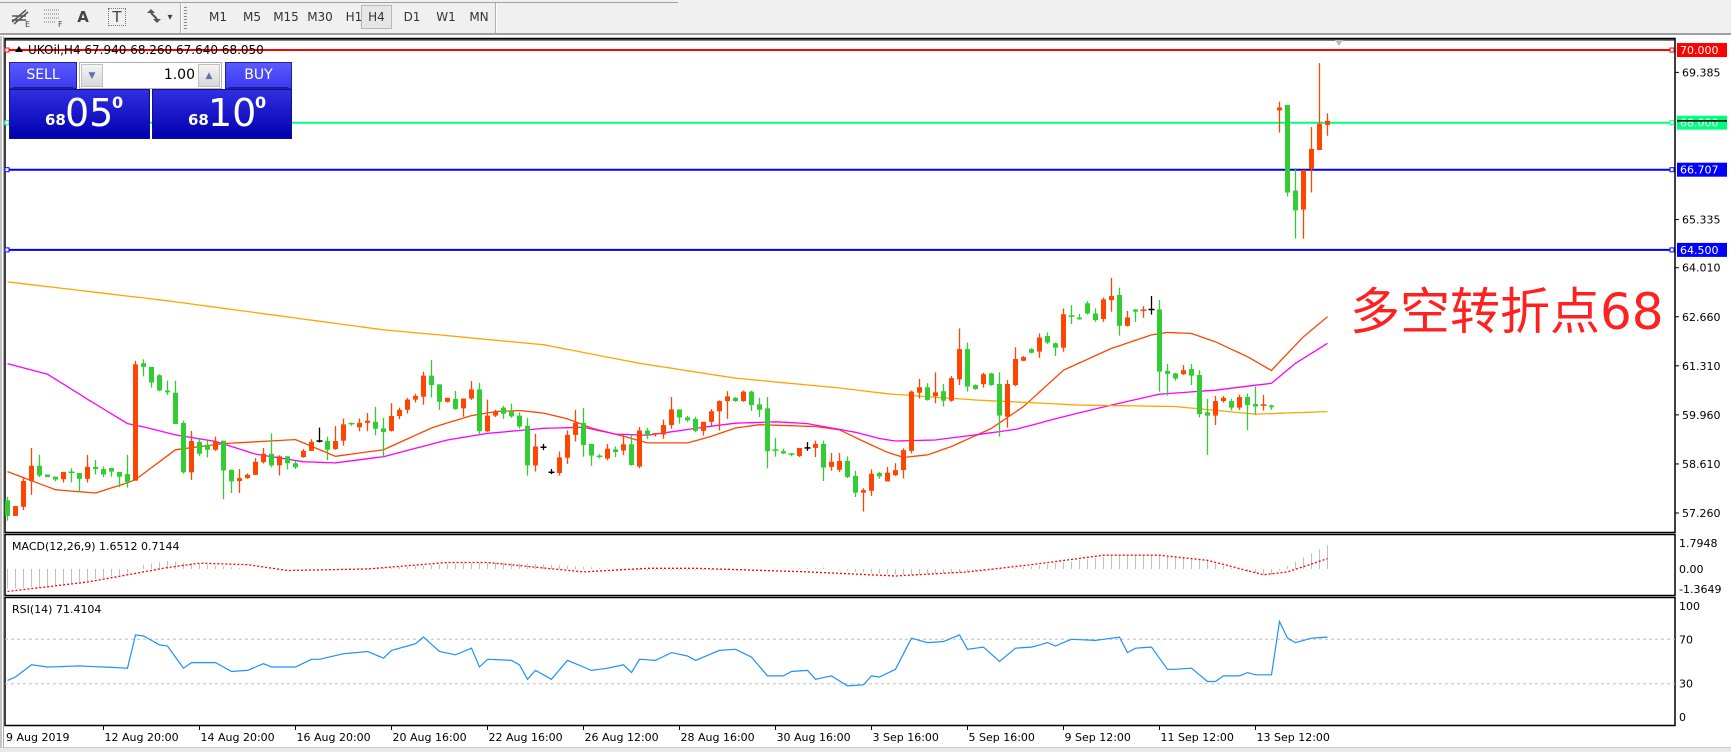  Describe the element at coordinates (286, 17) in the screenshot. I see `timeframe-m15: M15` at that location.